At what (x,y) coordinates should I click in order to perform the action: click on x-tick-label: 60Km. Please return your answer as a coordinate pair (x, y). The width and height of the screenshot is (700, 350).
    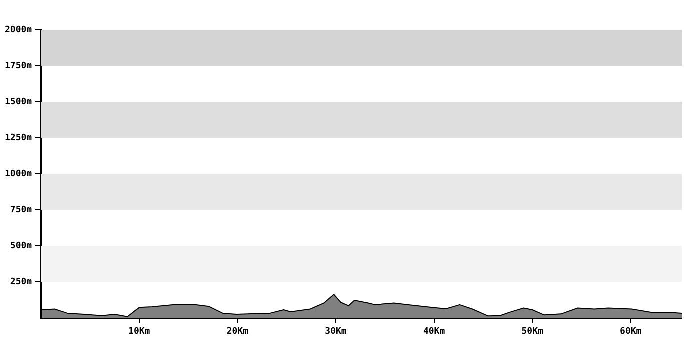
    Looking at the image, I should click on (631, 331).